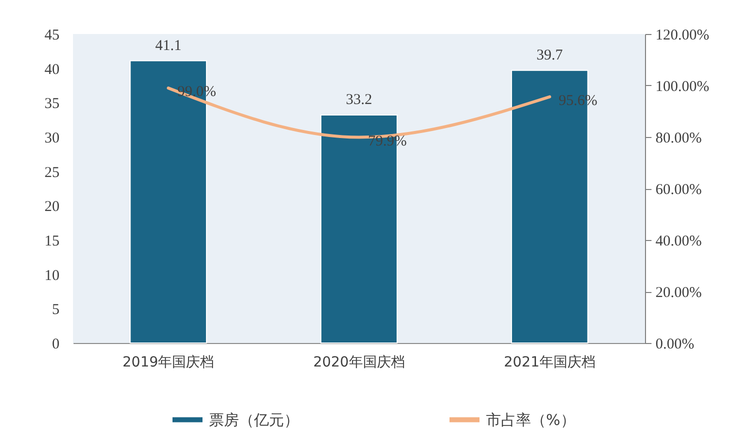  What do you see at coordinates (359, 100) in the screenshot?
I see `data-label: 33.2` at bounding box center [359, 100].